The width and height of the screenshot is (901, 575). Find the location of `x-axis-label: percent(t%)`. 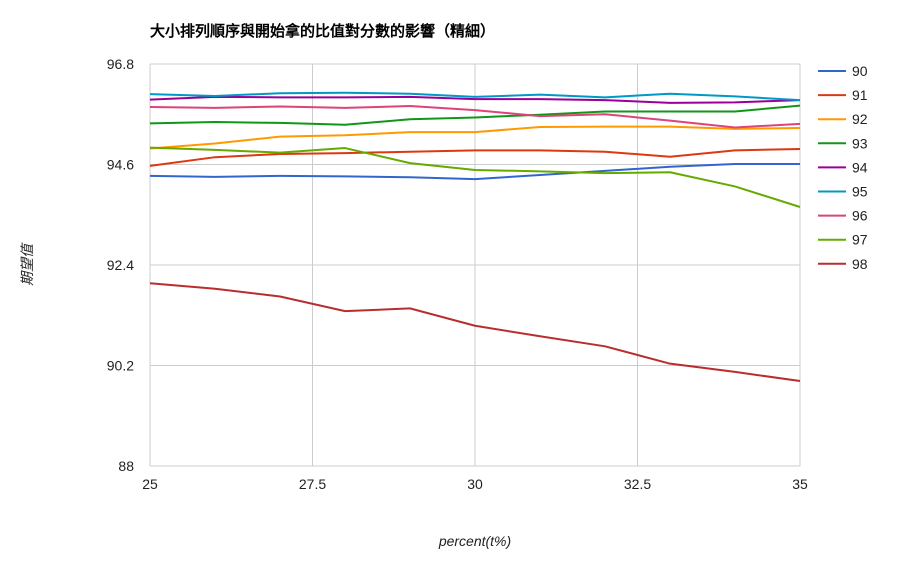

x-axis-label: percent(t%) is located at coordinates (474, 541).